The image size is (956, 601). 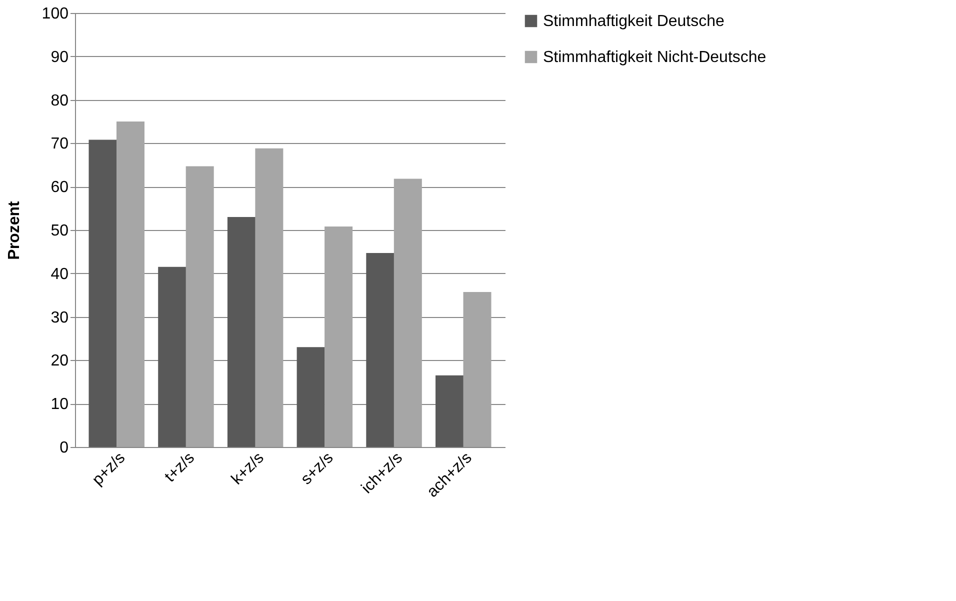 What do you see at coordinates (55, 14) in the screenshot?
I see `y-tick-label: 100` at bounding box center [55, 14].